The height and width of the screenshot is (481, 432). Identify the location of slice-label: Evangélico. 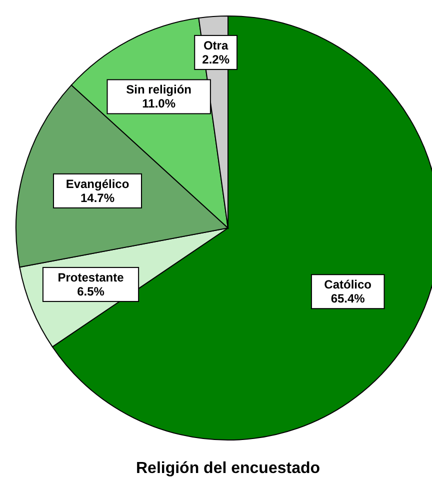
(98, 183).